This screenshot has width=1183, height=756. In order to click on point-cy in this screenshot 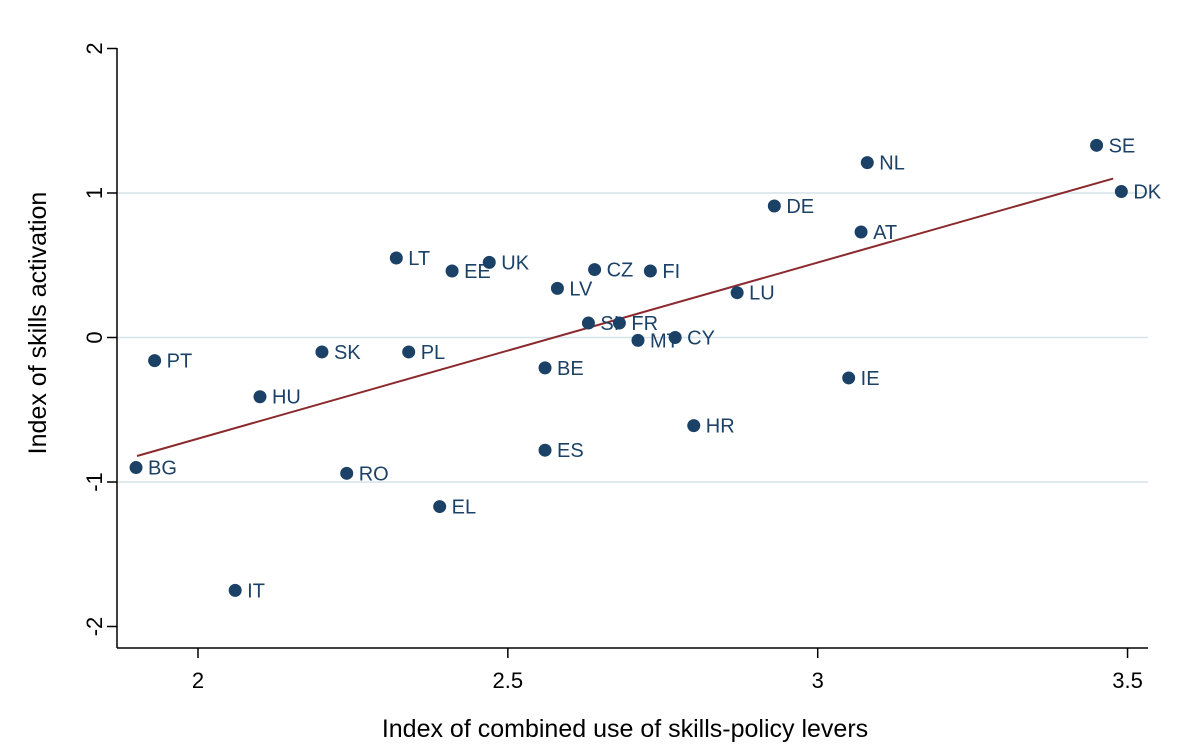, I will do `click(675, 337)`.